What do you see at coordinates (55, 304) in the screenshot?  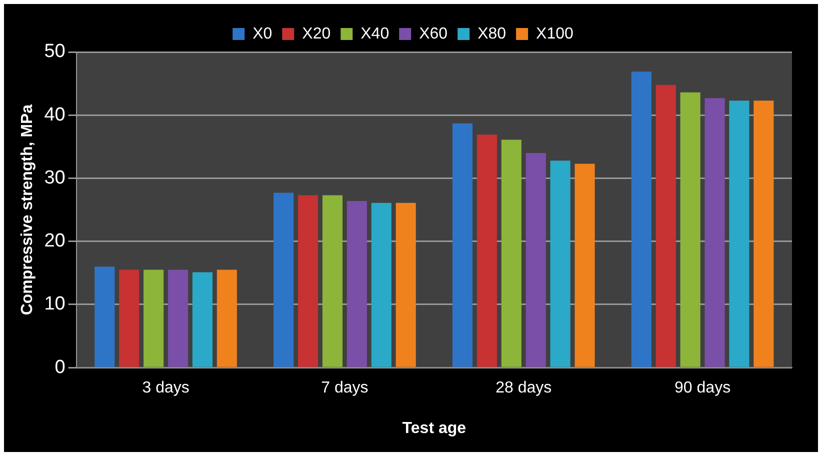 I see `y-tick-label: 10` at bounding box center [55, 304].